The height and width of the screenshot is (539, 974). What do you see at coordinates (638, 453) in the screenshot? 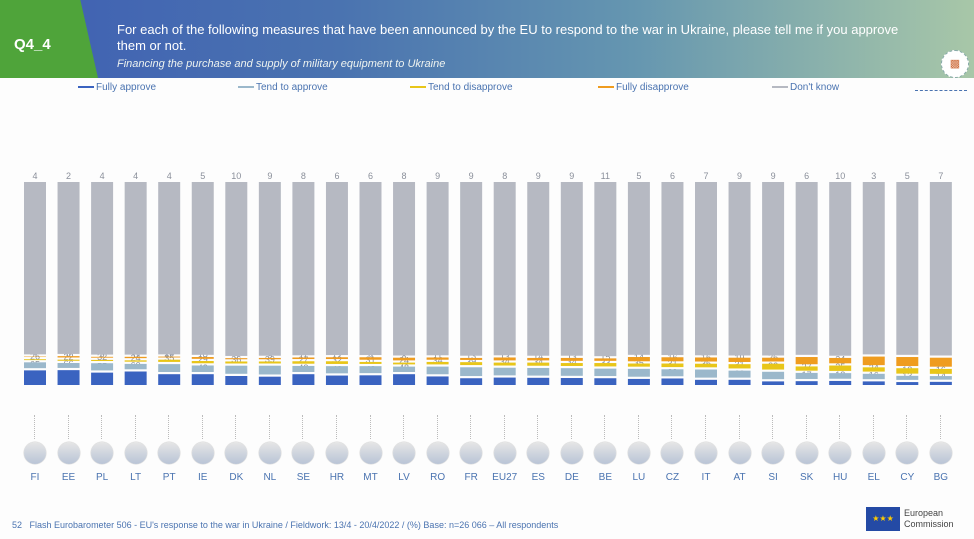
I see `luxembourg-flag-icon` at bounding box center [638, 453].